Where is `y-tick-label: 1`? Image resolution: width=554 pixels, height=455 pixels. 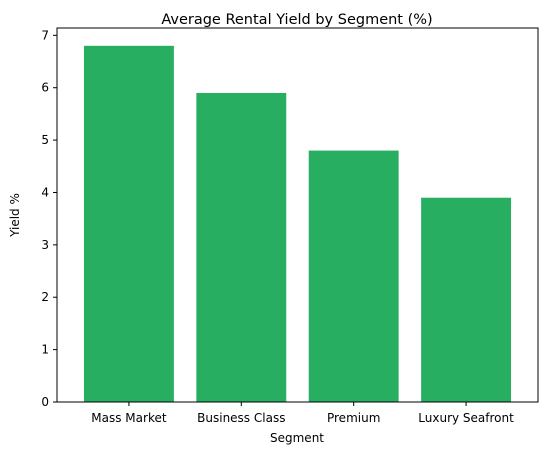 y-tick-label: 1 is located at coordinates (45, 350).